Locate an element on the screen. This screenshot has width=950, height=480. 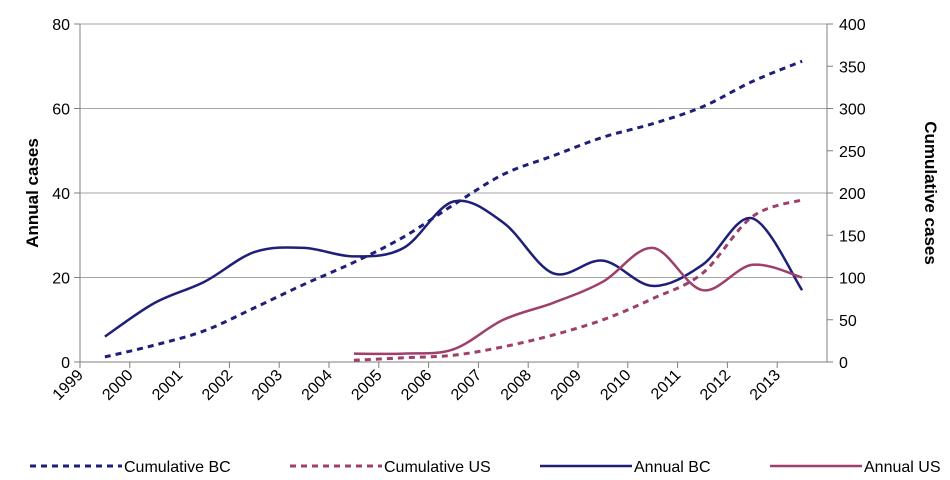
y-right-tick-label: 50 is located at coordinates (848, 321).